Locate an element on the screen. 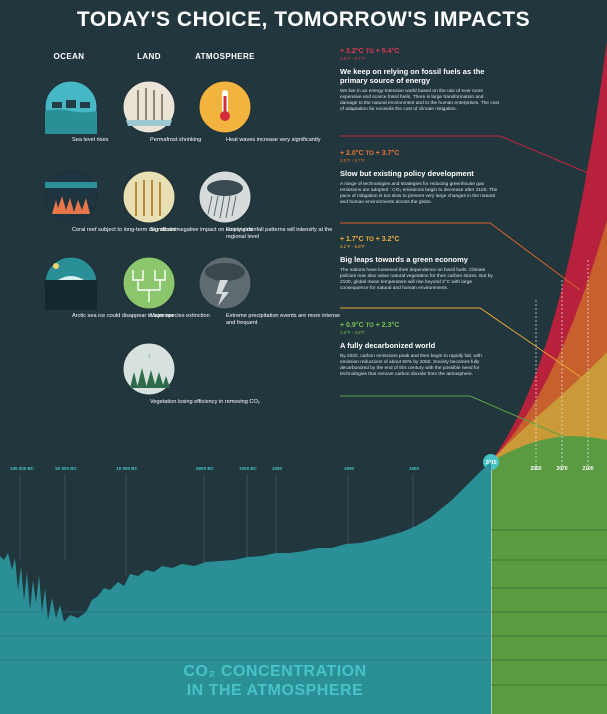 The height and width of the screenshot is (714, 607). impact-caption: Sea level rises is located at coordinates (90, 140).